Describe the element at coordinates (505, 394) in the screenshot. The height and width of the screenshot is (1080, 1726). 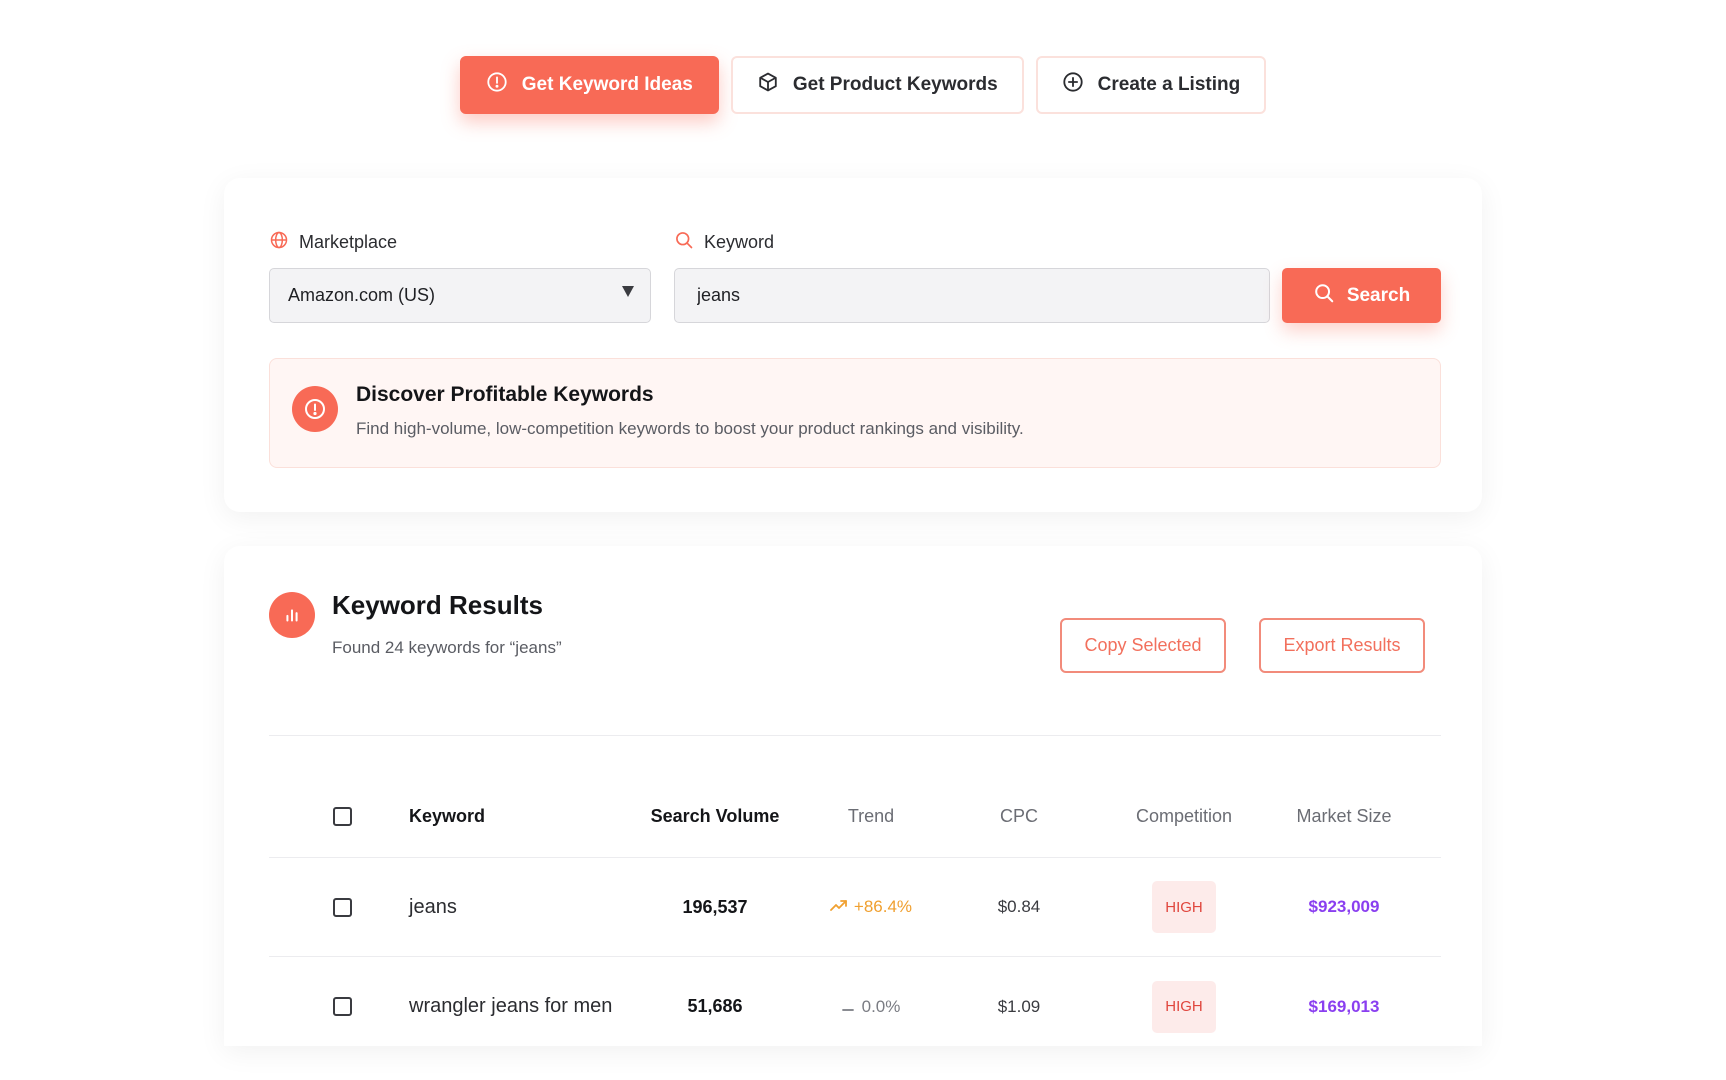
I see `info-title: Discover Profitable Keywords` at that location.